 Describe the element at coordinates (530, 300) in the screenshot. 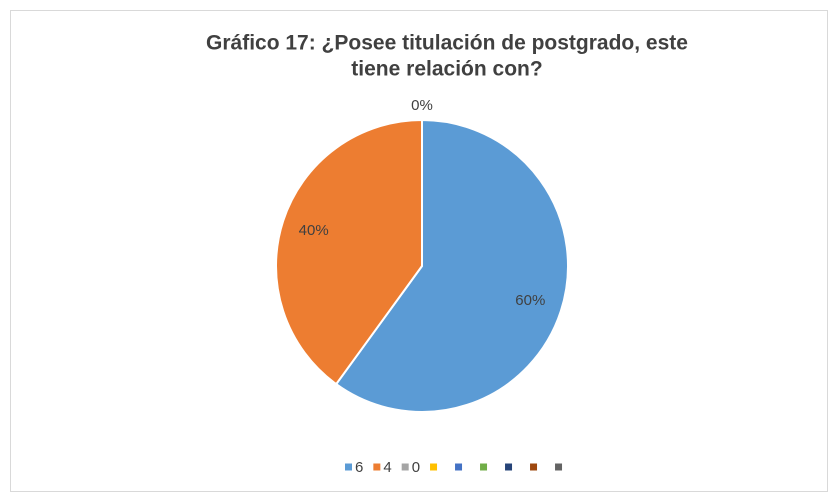

I see `data-label: 60%` at that location.